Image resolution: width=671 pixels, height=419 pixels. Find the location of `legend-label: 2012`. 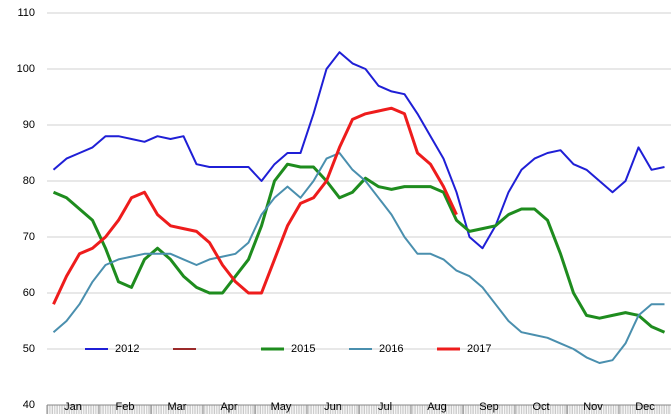

legend-label: 2012 is located at coordinates (127, 349).